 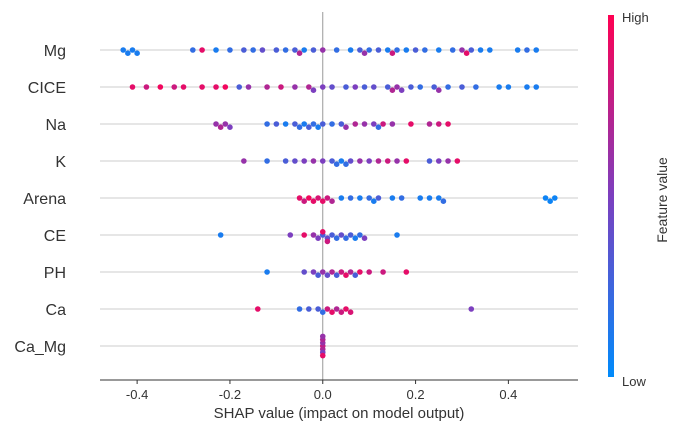 I want to click on x-axis-label: SHAP value (impact on model output), so click(x=339, y=413).